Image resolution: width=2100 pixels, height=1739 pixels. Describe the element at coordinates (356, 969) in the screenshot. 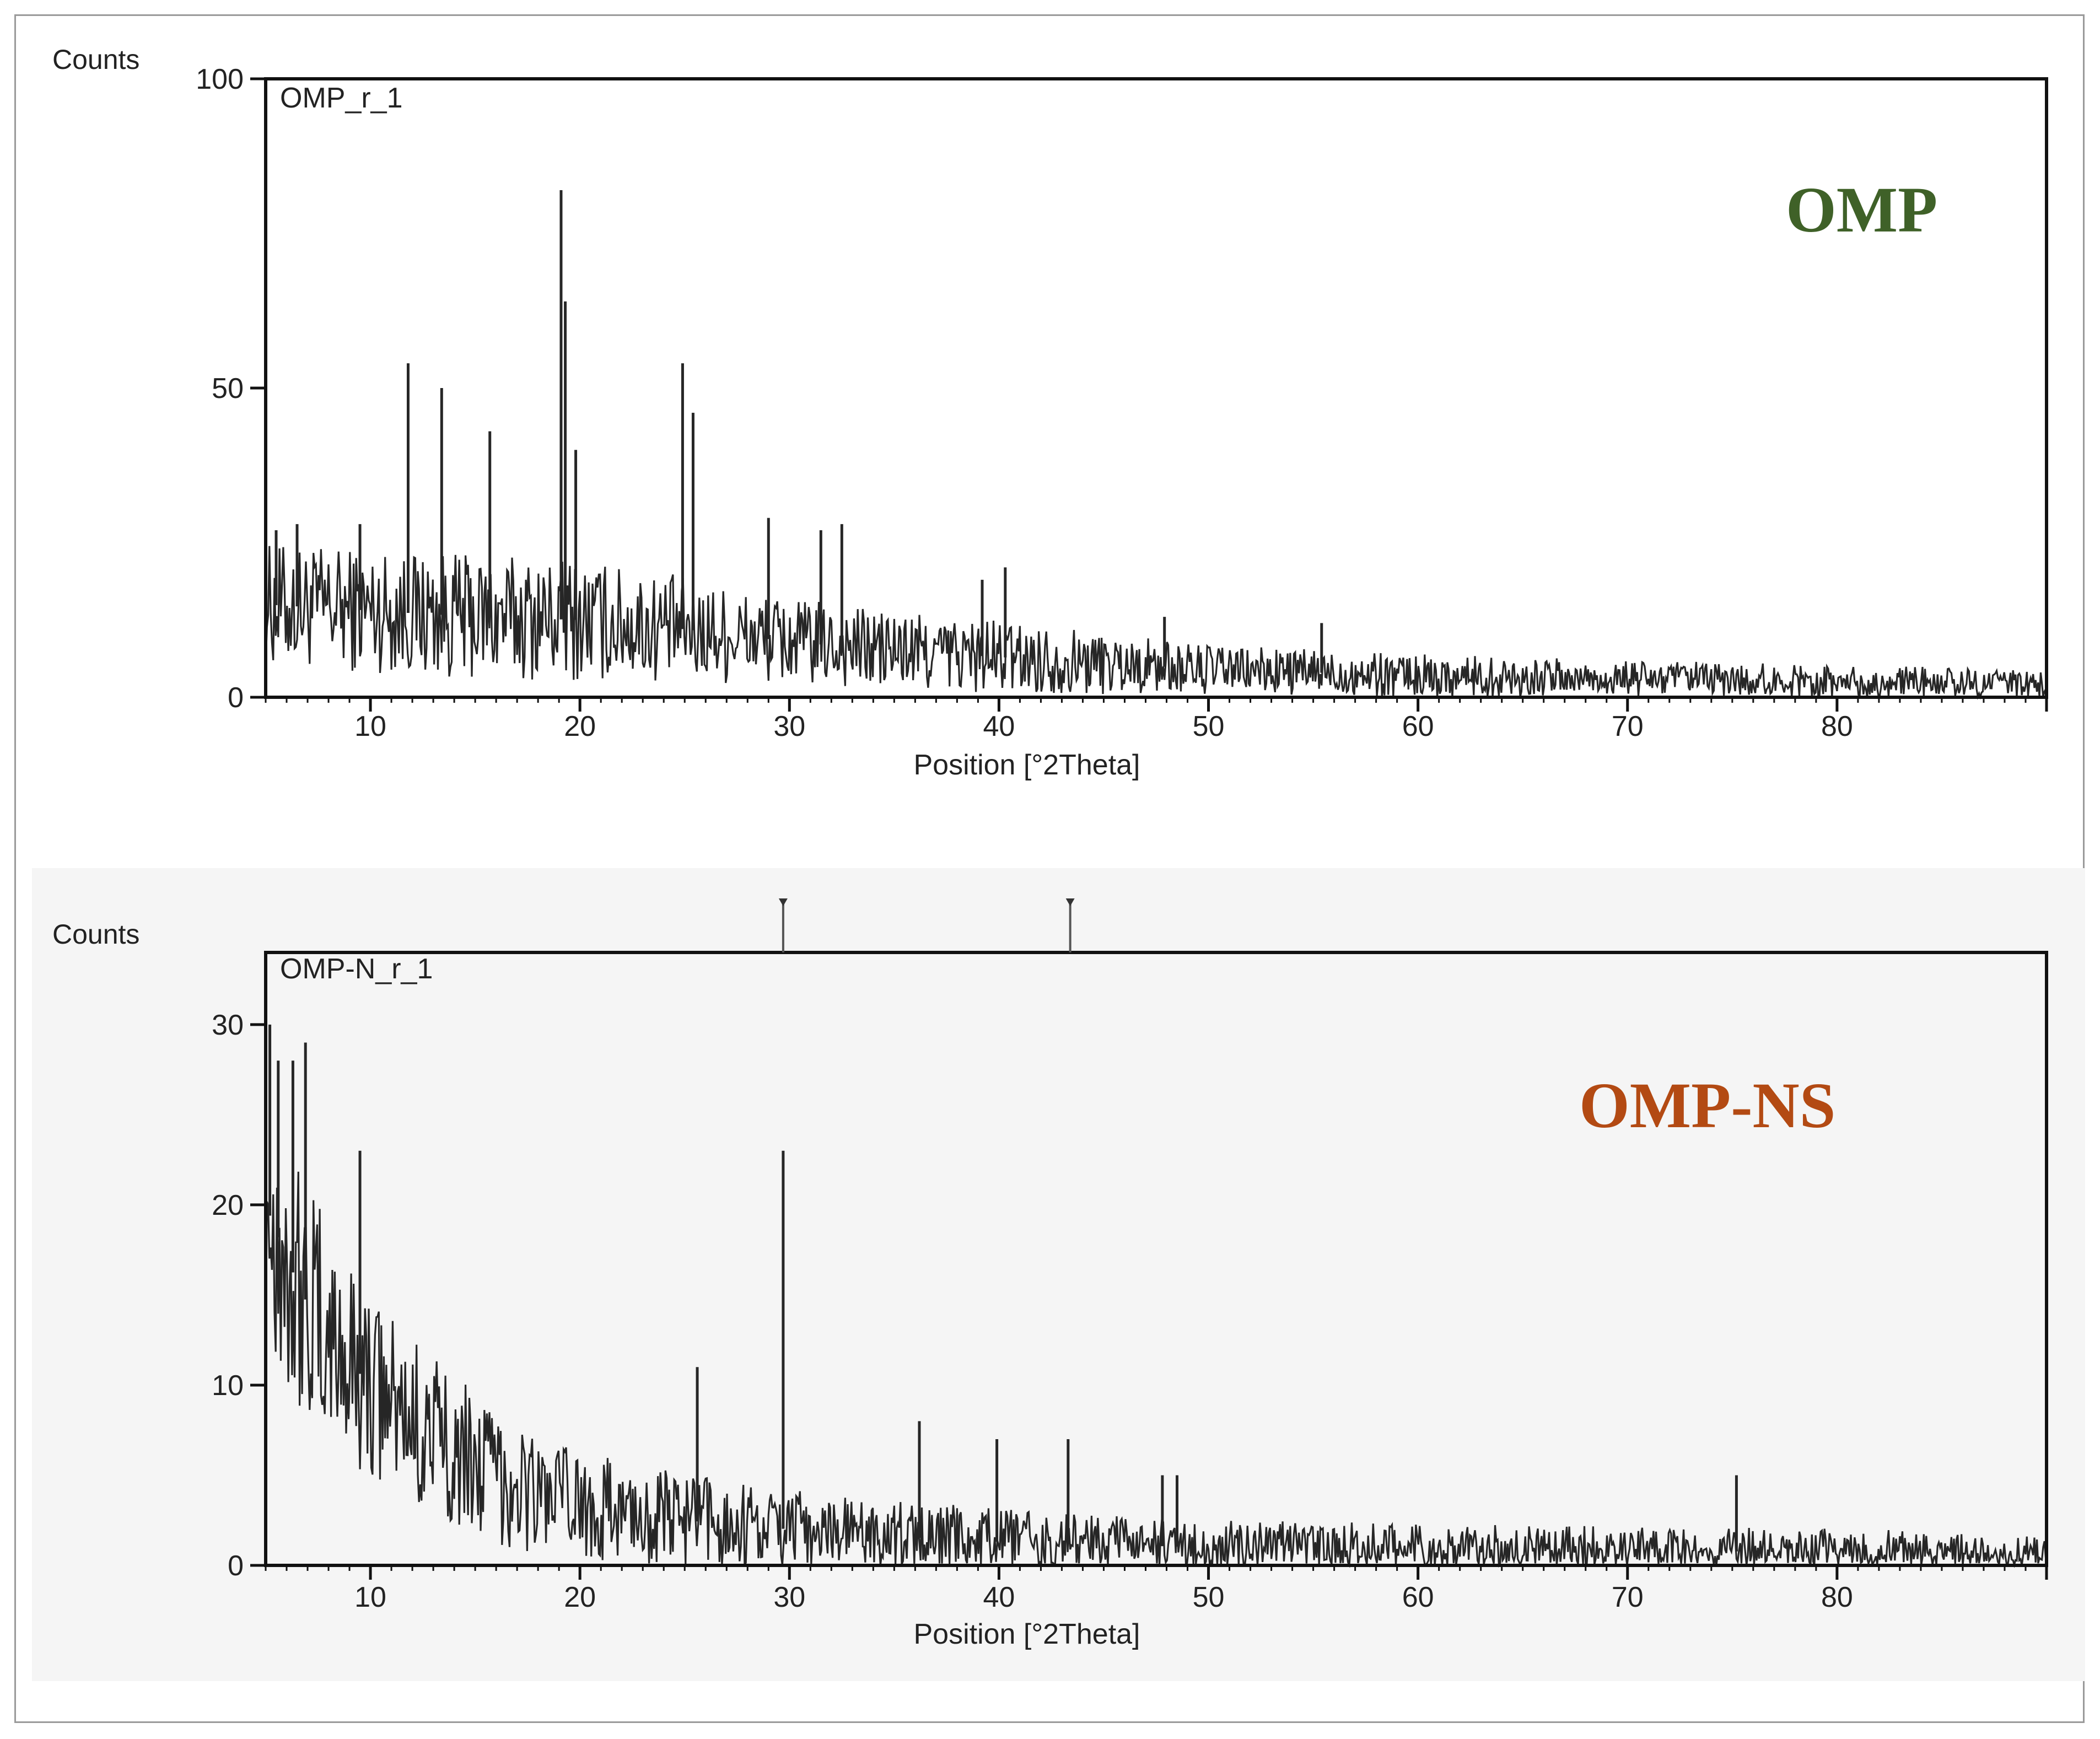

I see `sample-id-label: OMP-N_r_1` at that location.